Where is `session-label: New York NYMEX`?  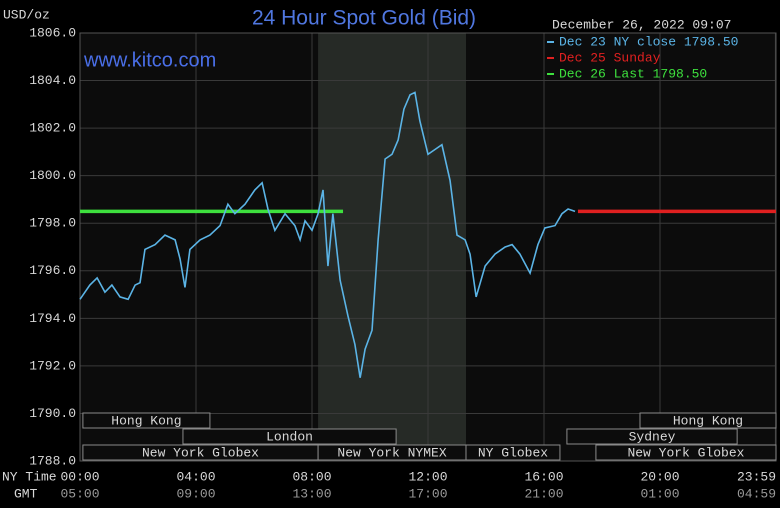 session-label: New York NYMEX is located at coordinates (391, 452).